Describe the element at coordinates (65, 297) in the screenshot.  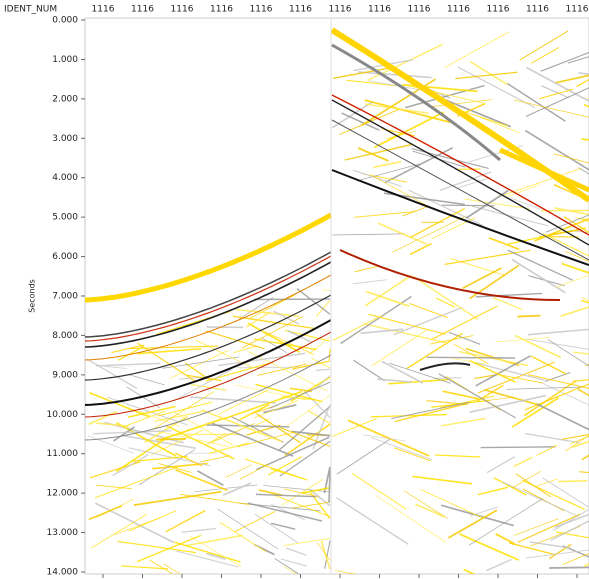
I see `y-tick-label: 7.000` at that location.